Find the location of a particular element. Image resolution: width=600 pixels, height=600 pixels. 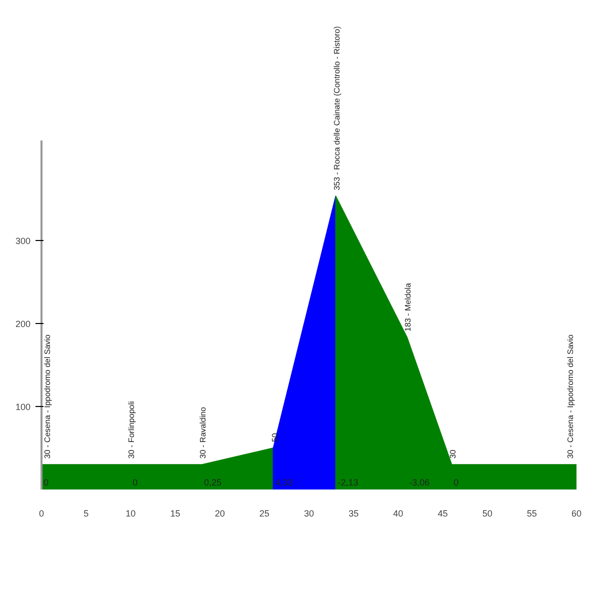

x-tick-label: 15 is located at coordinates (175, 513).